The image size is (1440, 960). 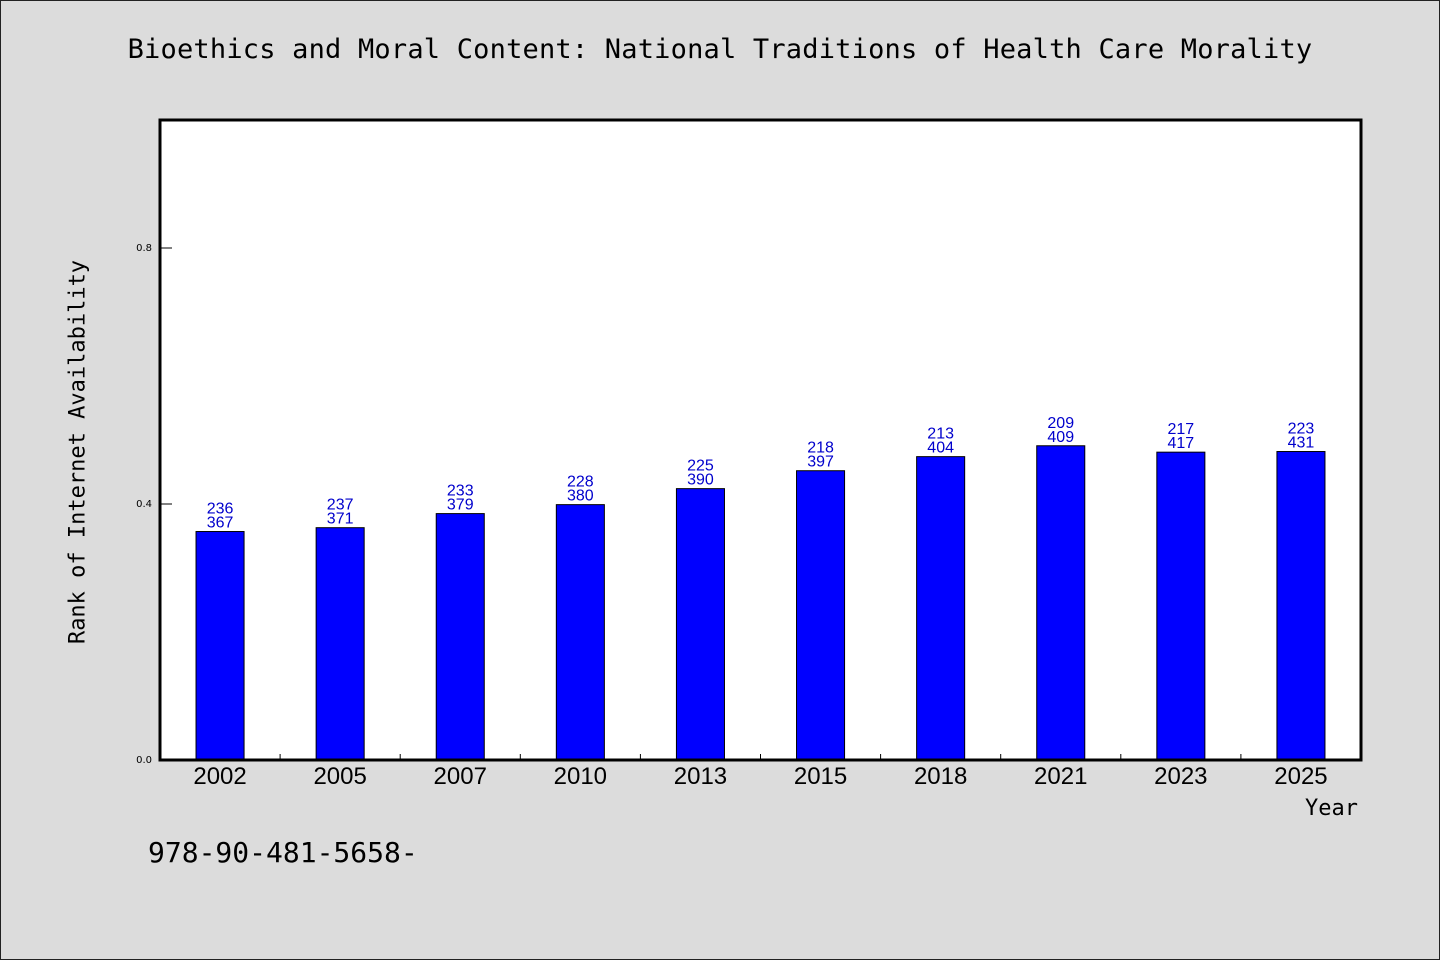 What do you see at coordinates (700, 776) in the screenshot?
I see `x-tick-label-2013: 2013` at bounding box center [700, 776].